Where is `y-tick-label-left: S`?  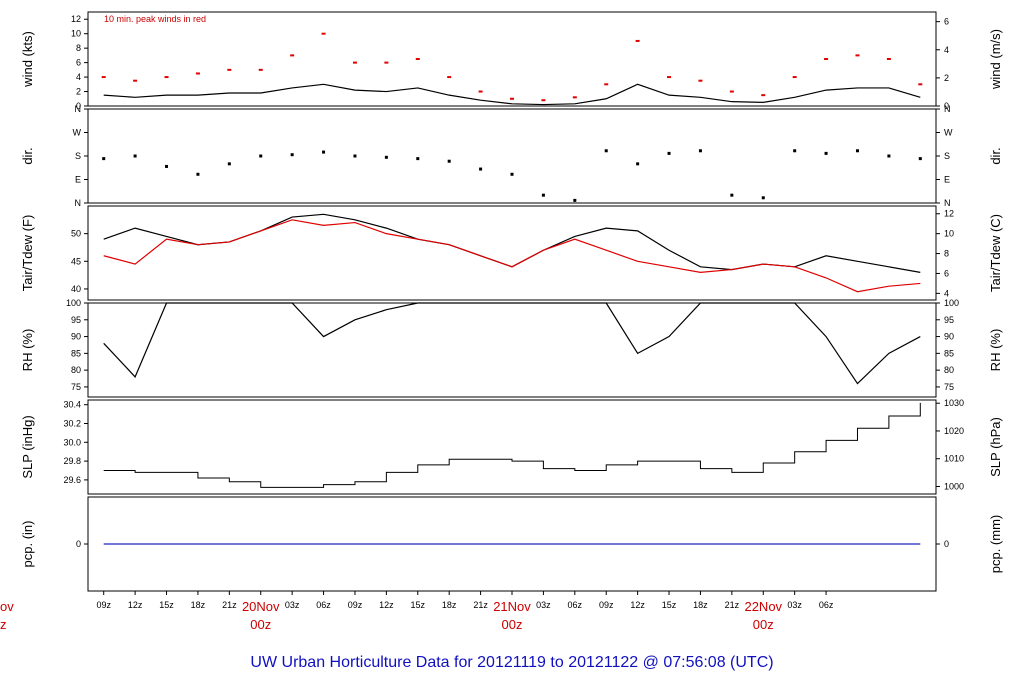
y-tick-label-left: S is located at coordinates (78, 156).